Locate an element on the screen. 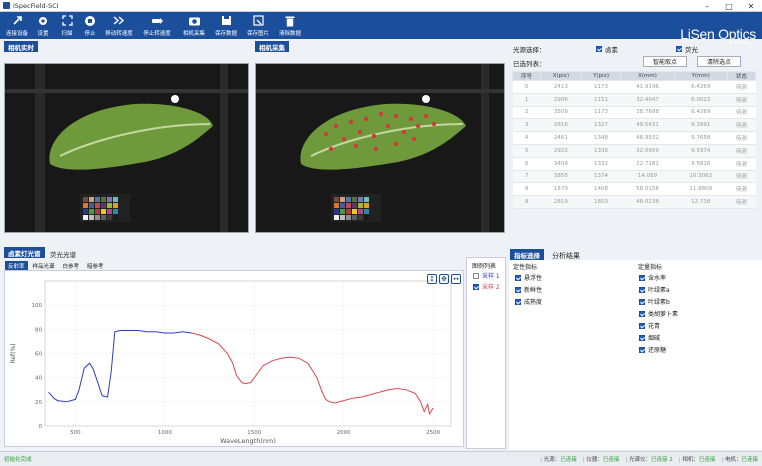  tab-camera-live: 相机实时 is located at coordinates (21, 46).